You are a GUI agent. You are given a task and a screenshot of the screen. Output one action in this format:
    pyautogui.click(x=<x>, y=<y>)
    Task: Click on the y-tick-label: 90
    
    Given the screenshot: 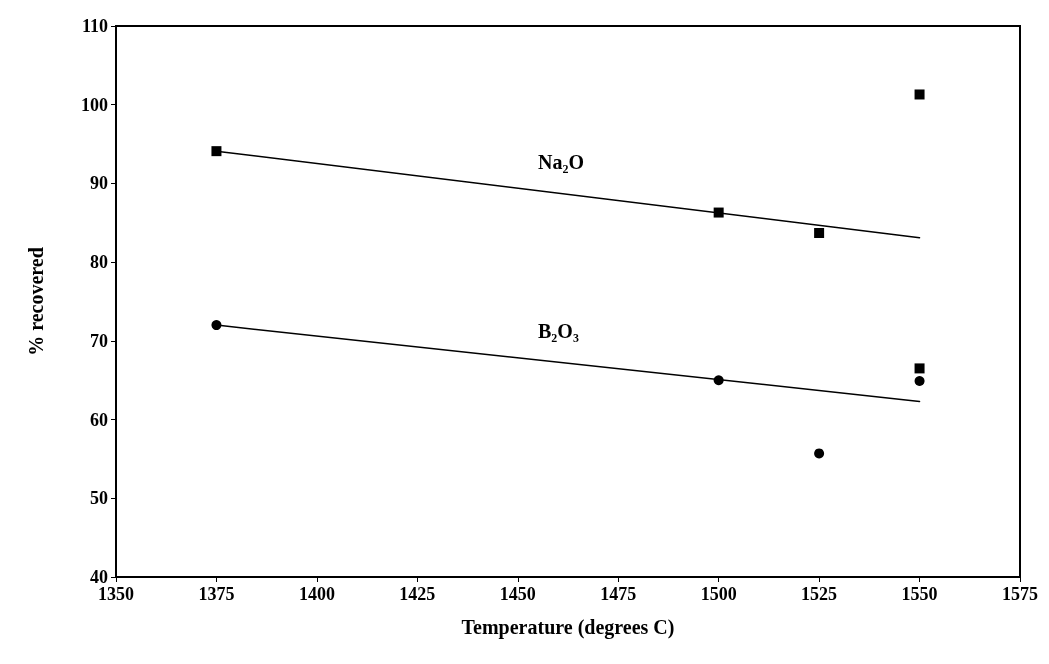 What is the action you would take?
    pyautogui.click(x=99, y=183)
    